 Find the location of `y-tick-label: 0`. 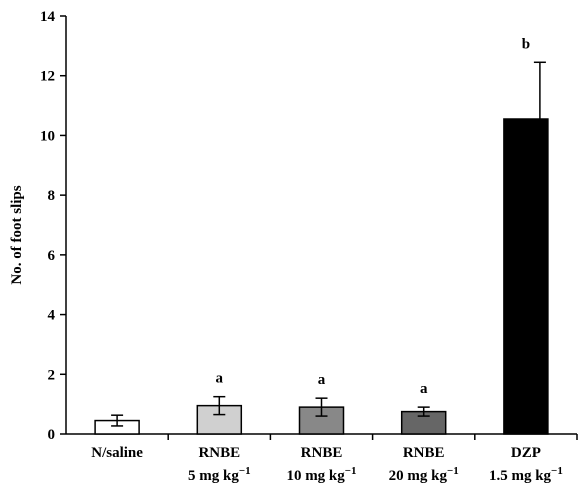

y-tick-label: 0 is located at coordinates (52, 435).